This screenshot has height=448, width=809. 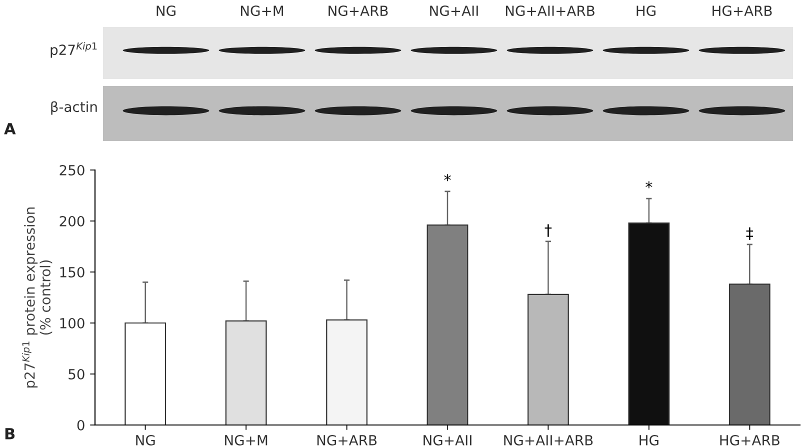 What do you see at coordinates (454, 11) in the screenshot?
I see `category-label: NG+AII` at bounding box center [454, 11].